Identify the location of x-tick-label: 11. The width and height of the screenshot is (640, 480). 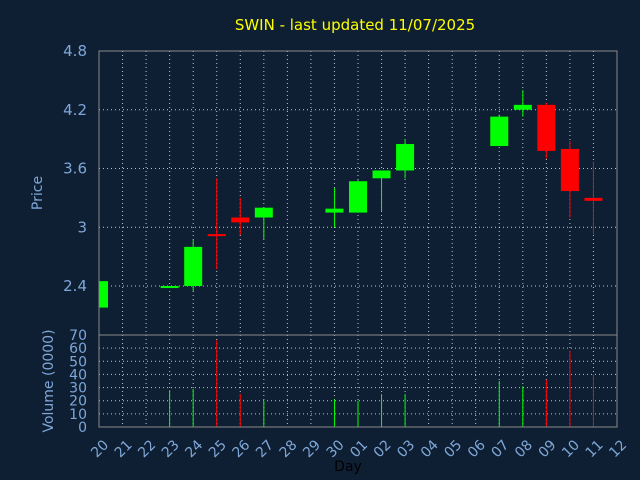
(595, 449).